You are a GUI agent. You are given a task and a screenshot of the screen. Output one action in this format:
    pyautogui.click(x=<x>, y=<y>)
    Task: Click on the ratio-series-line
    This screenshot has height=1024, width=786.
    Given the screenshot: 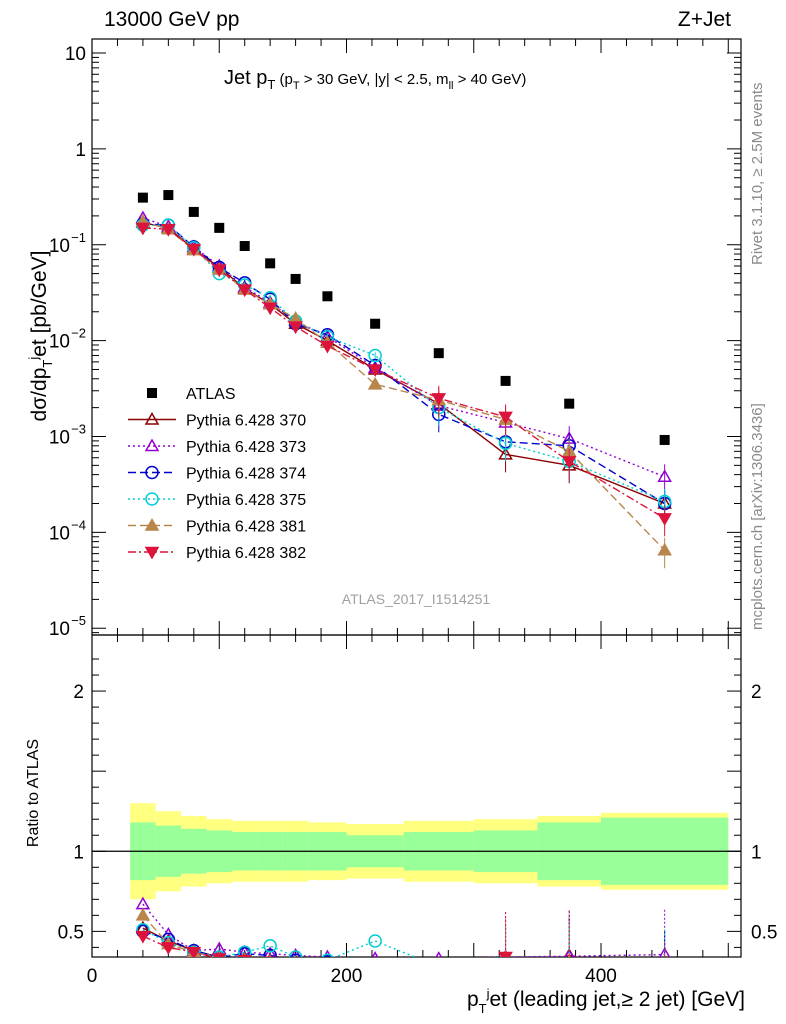 What is the action you would take?
    pyautogui.click(x=403, y=930)
    